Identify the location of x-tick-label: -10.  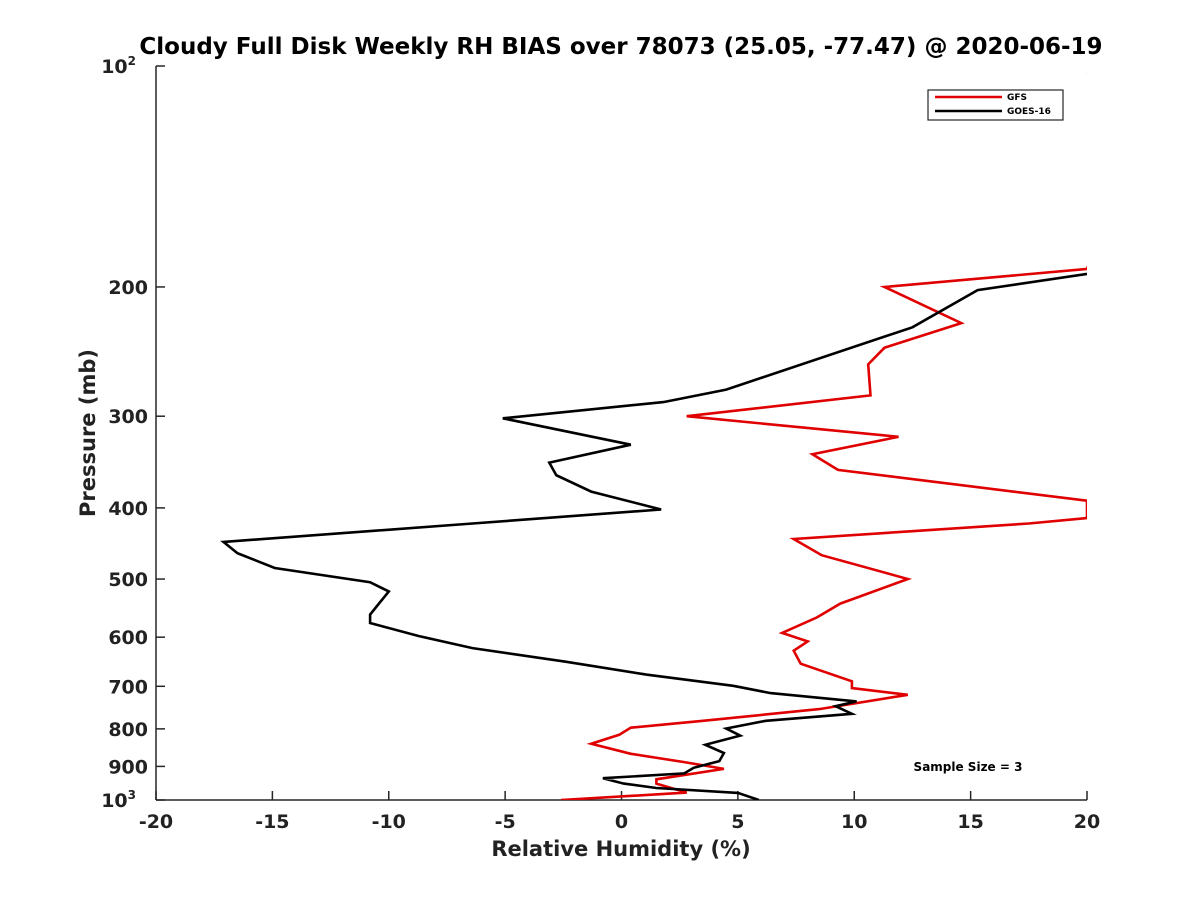
(389, 822).